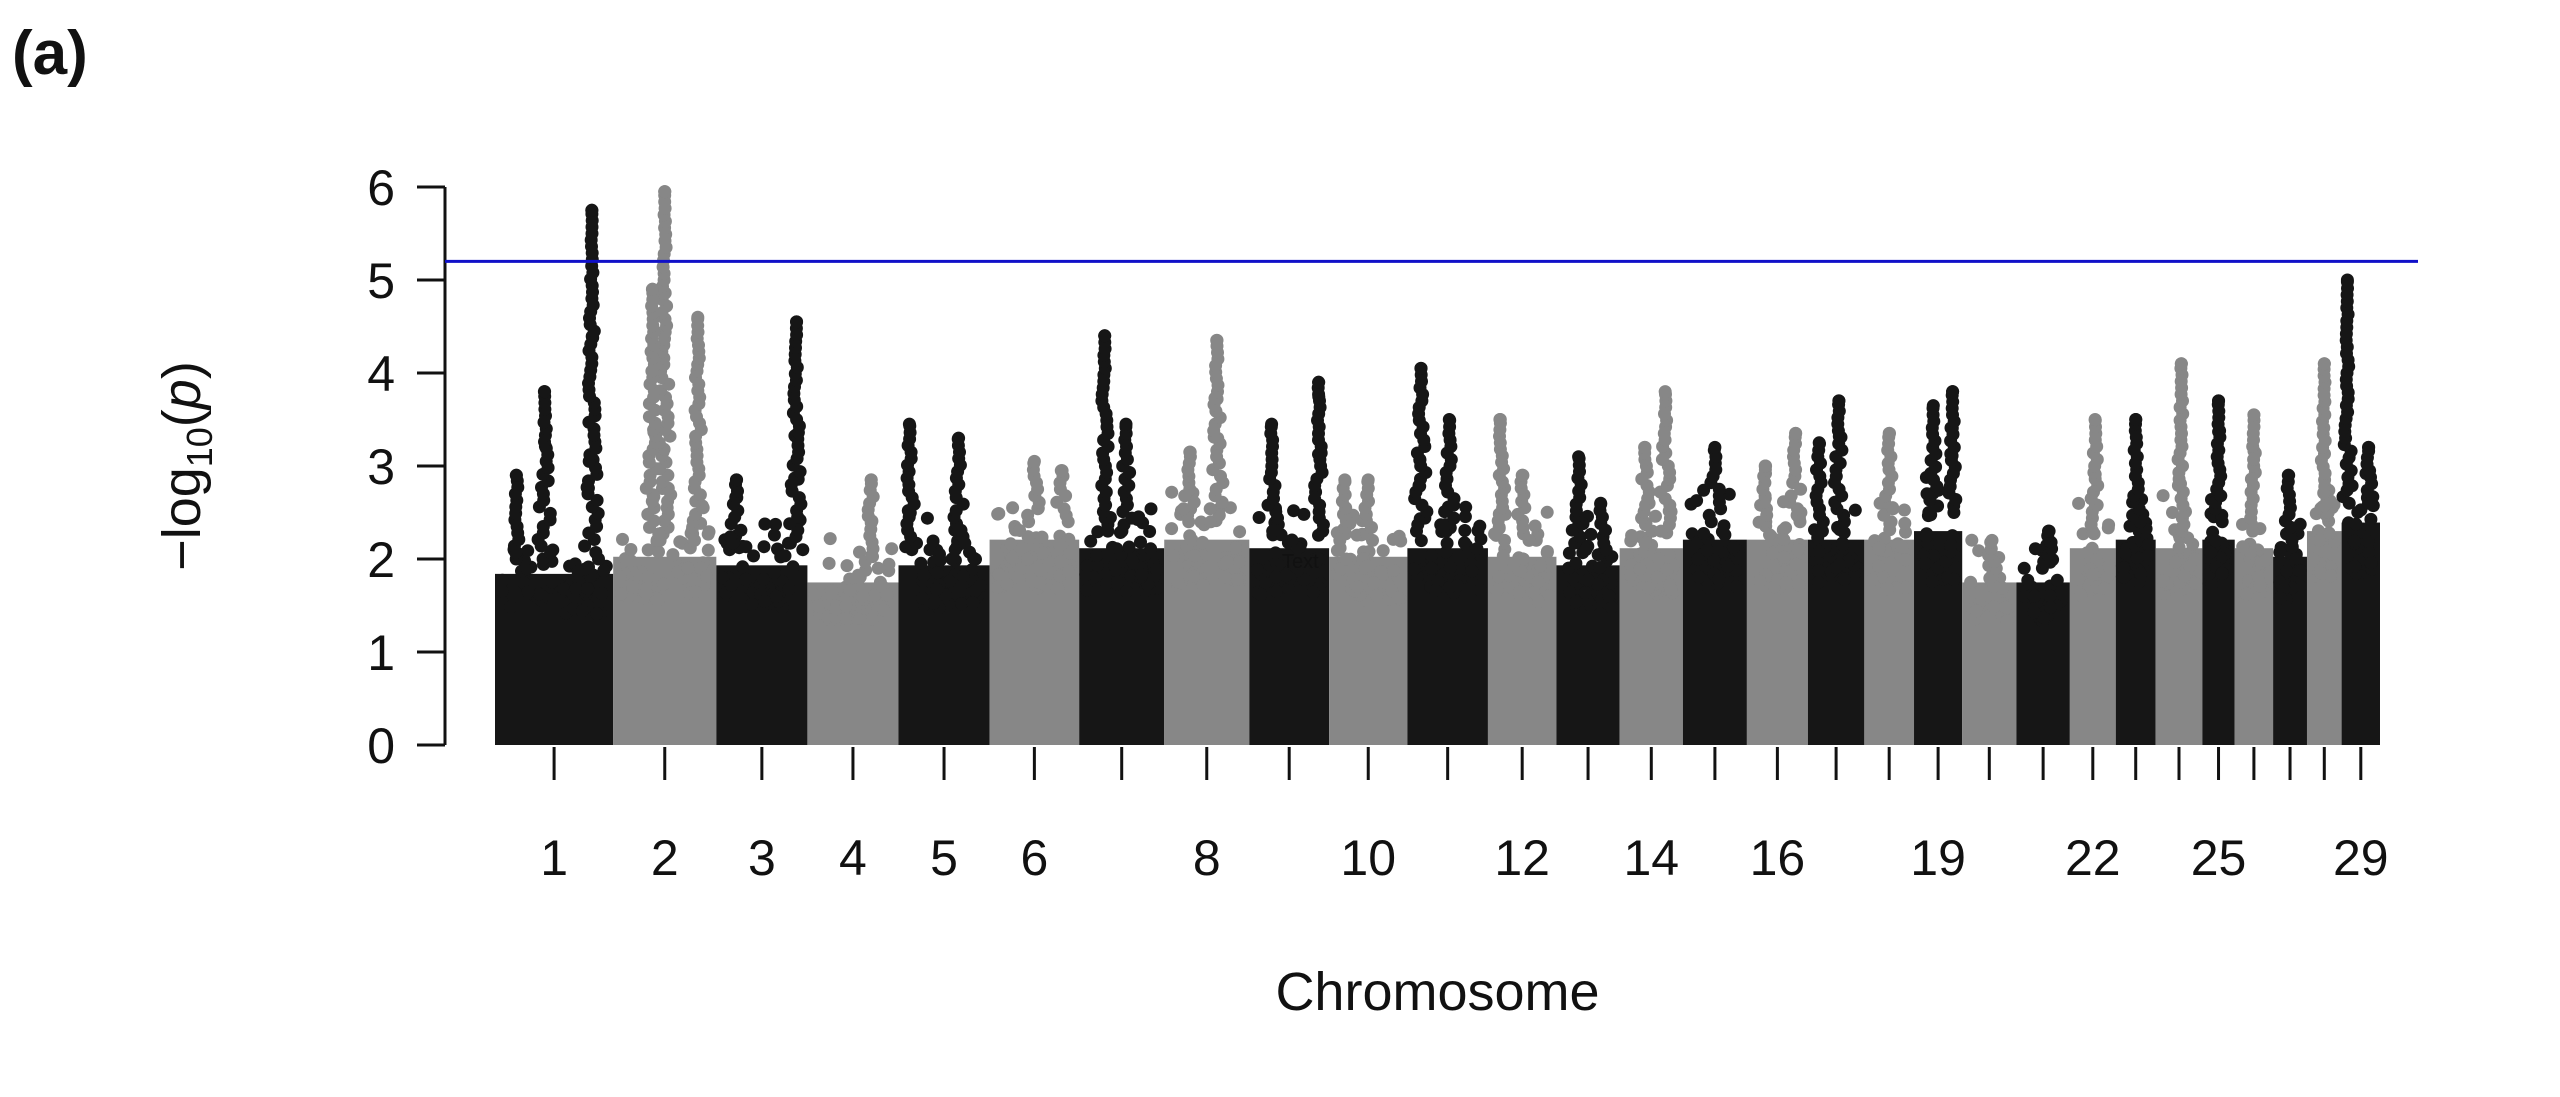 The height and width of the screenshot is (1097, 2560). Describe the element at coordinates (1447, 553) in the screenshot. I see `chromosome-11-points` at that location.